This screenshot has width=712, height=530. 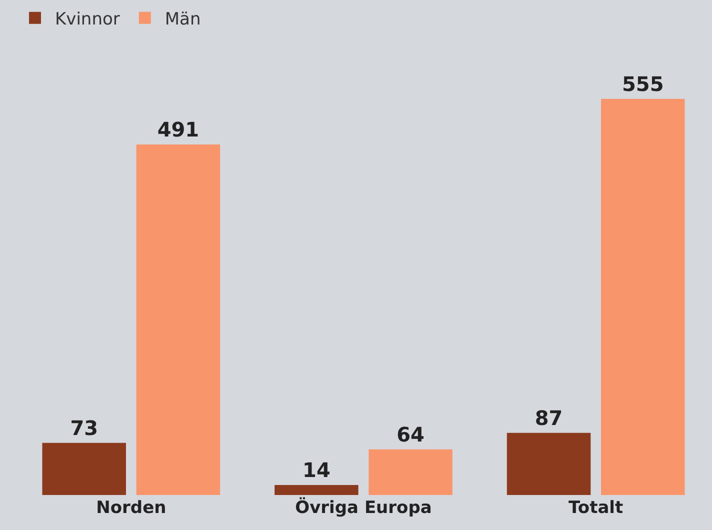 What do you see at coordinates (87, 19) in the screenshot?
I see `legend-label: Kvinnor` at bounding box center [87, 19].